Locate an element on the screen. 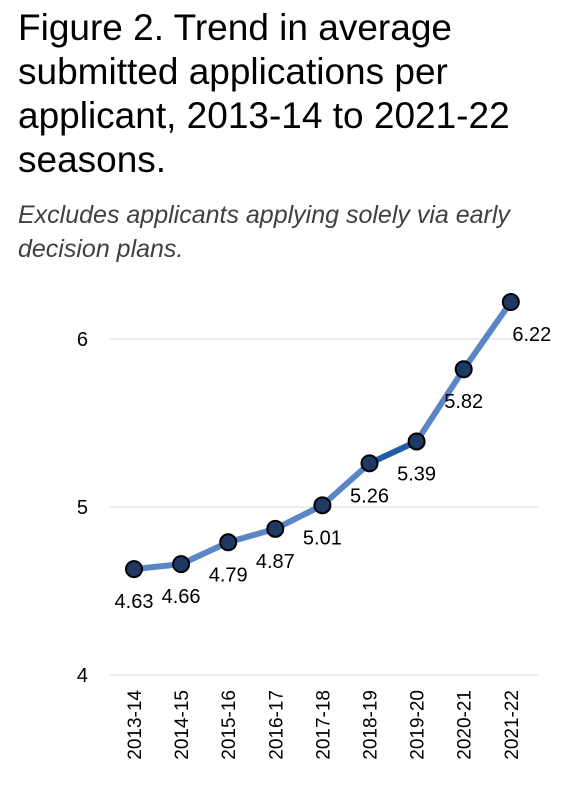 This screenshot has height=796, width=570. x-tick-label: 2021-22 is located at coordinates (512, 725).